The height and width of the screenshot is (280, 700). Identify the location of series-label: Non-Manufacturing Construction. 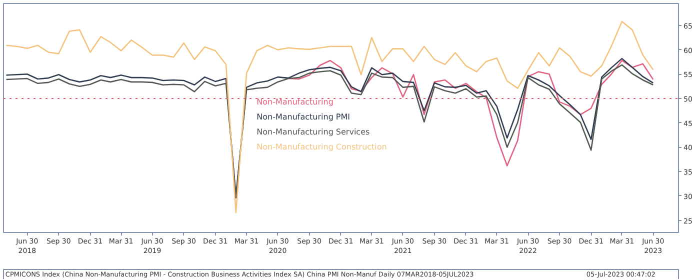
(321, 147).